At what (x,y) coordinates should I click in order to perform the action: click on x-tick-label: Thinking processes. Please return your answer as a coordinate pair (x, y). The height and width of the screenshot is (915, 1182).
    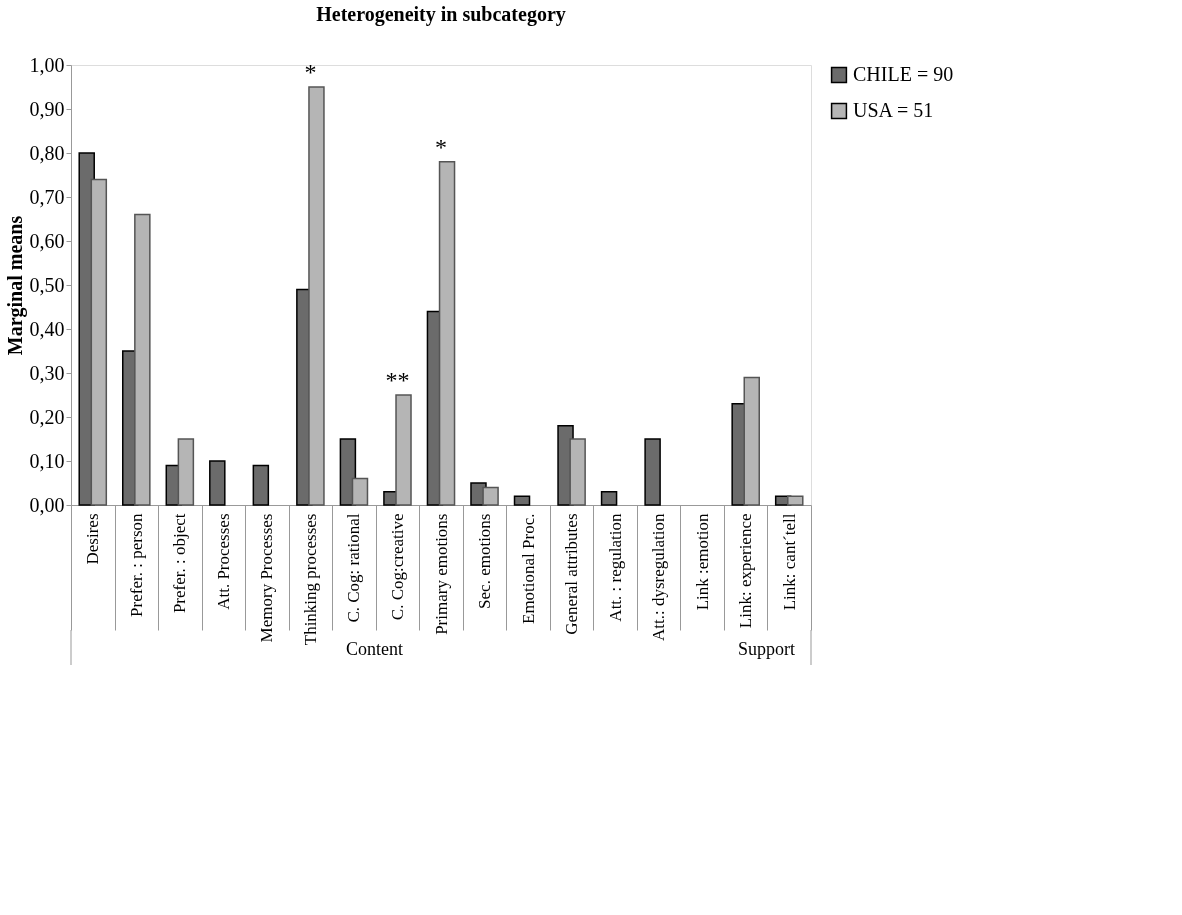
    Looking at the image, I should click on (310, 579).